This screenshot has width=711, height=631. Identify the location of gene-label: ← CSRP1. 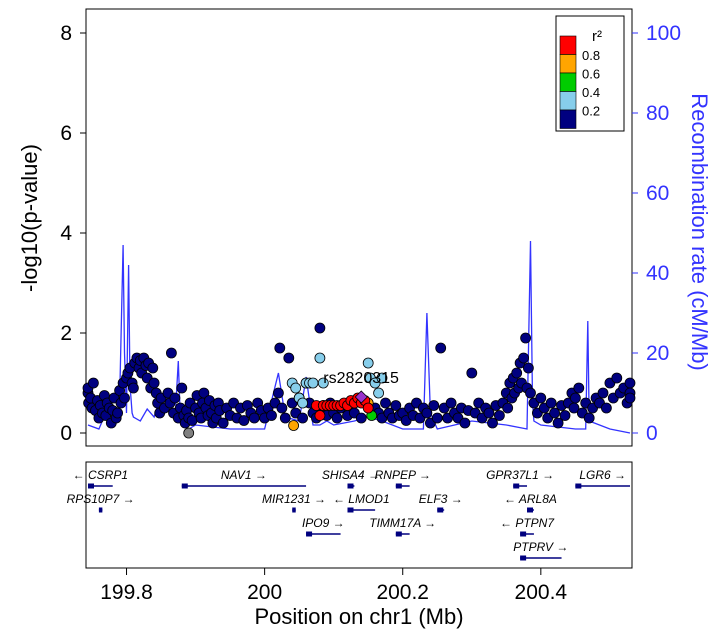
(100, 475).